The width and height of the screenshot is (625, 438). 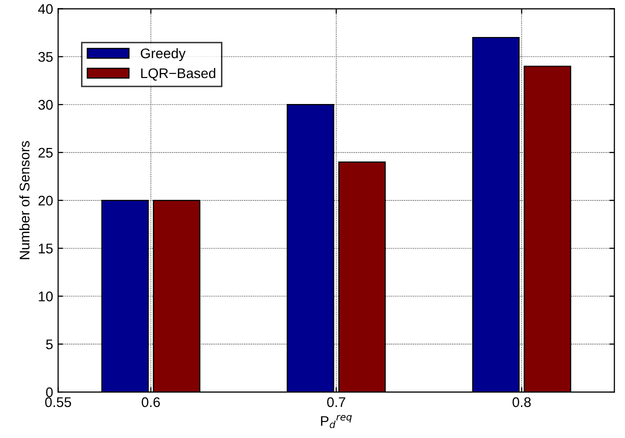 I want to click on y-tick-label: 20, so click(x=45, y=201).